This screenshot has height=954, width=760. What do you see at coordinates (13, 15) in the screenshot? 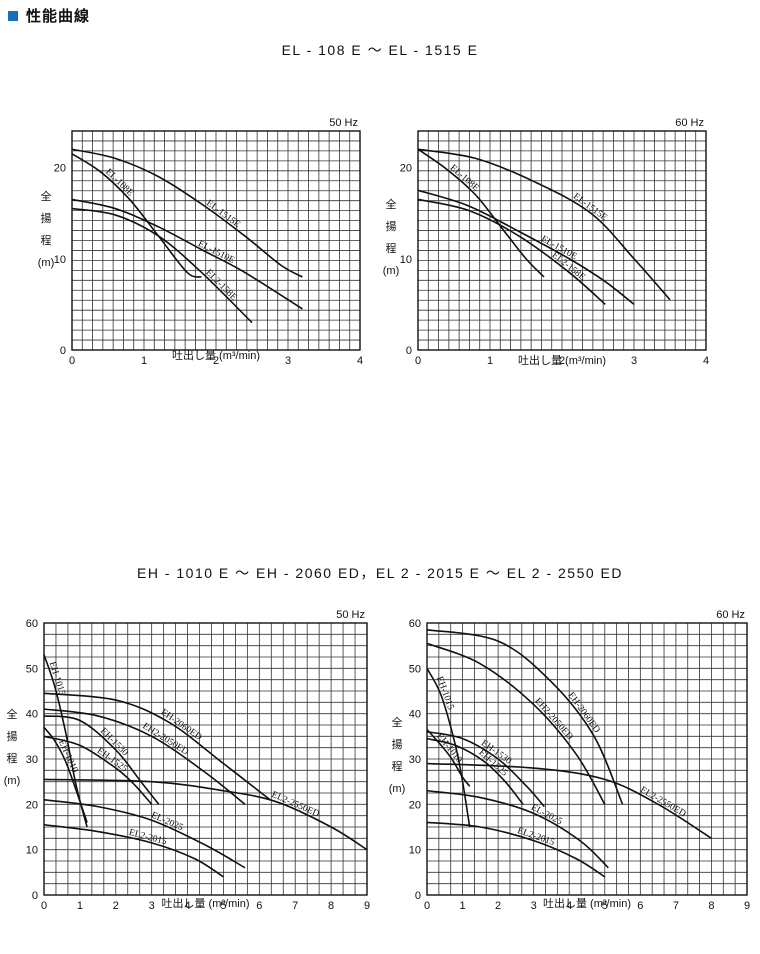
I see `header-square-icon` at bounding box center [13, 15].